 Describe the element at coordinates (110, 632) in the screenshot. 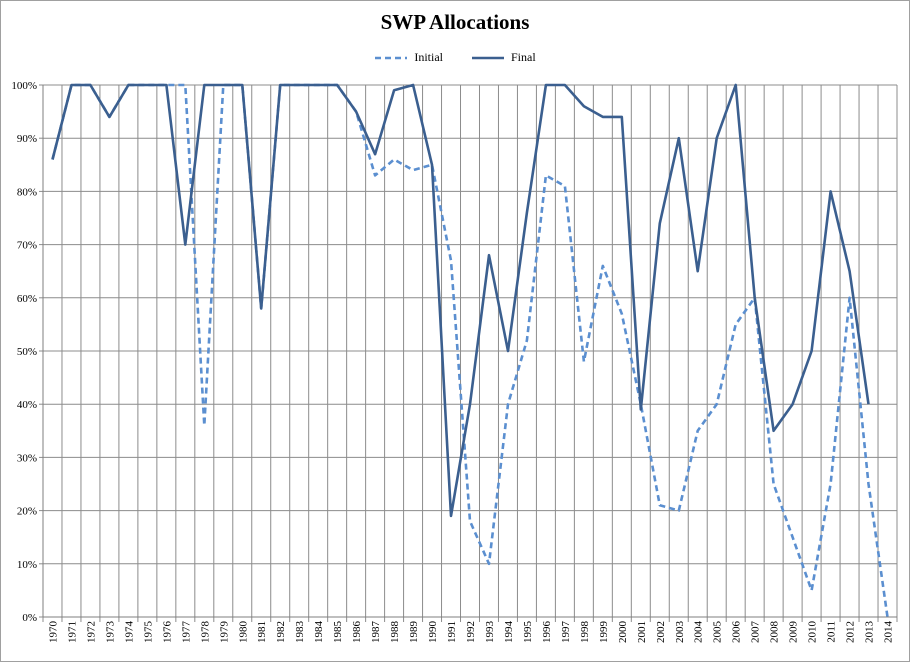

I see `x-tick-label: 1973` at that location.